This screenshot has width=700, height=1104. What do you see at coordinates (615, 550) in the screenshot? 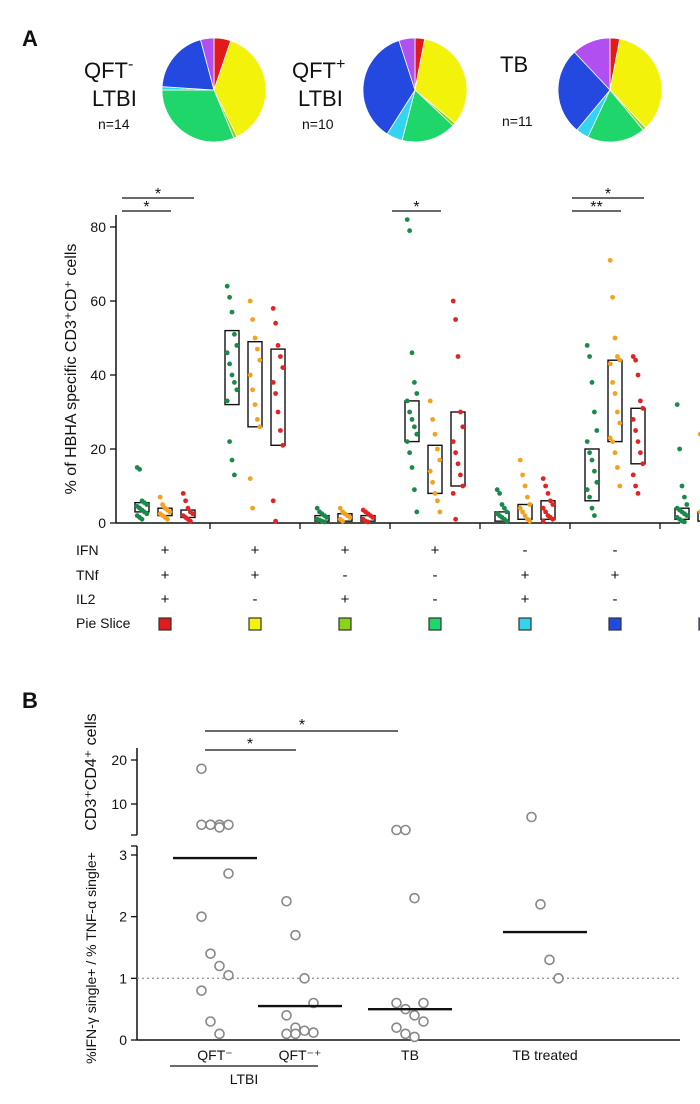
I see `sign-ifn: -` at bounding box center [615, 550].